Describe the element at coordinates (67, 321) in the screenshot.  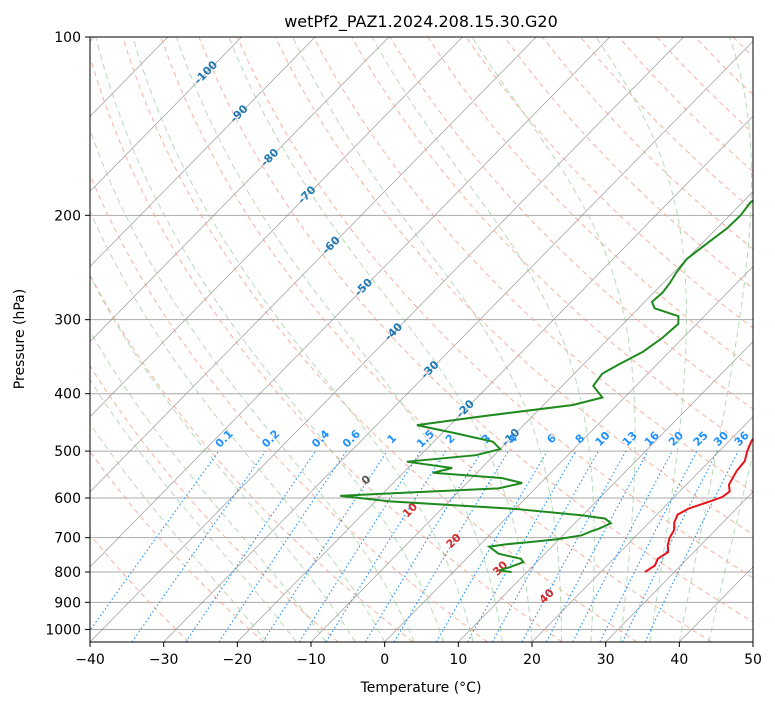
I see `y-tick-label: 300` at that location.